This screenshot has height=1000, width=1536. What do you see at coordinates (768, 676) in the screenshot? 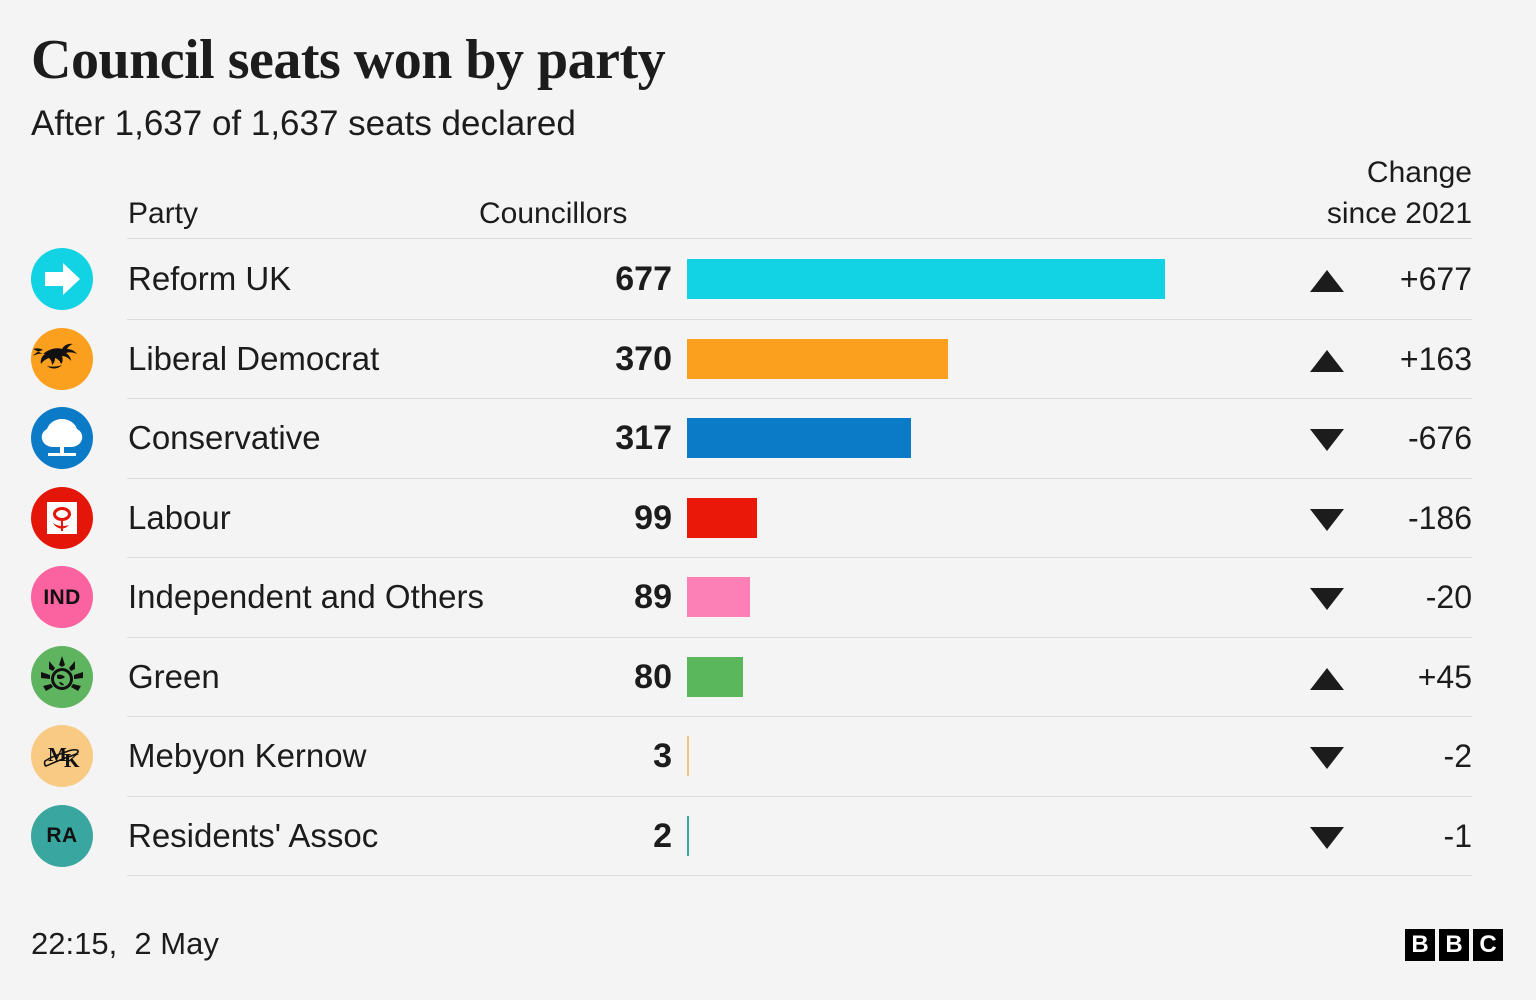
I see `table-row: Green 80 +45` at bounding box center [768, 676].